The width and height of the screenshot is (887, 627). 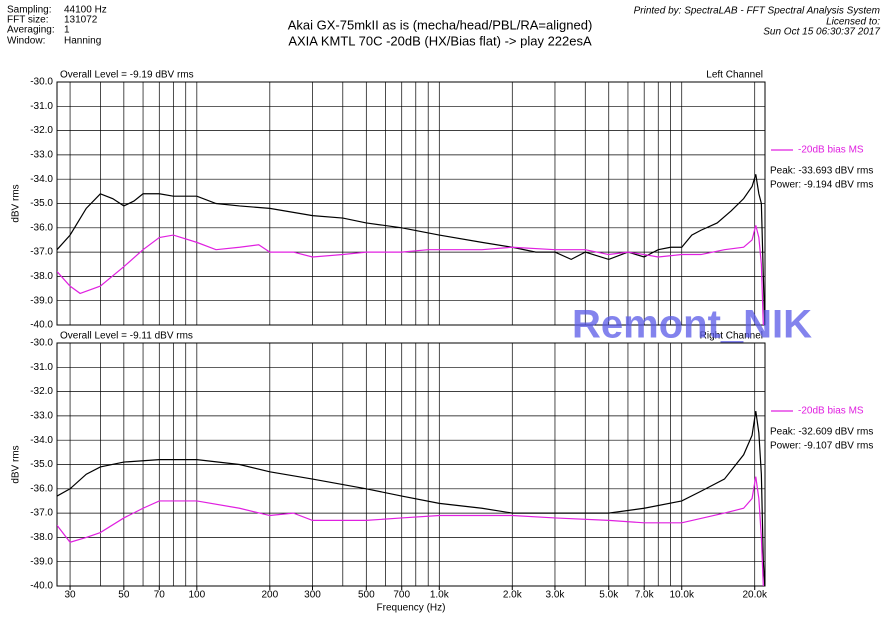 I want to click on watermark: Remont_NIK, so click(x=692, y=325).